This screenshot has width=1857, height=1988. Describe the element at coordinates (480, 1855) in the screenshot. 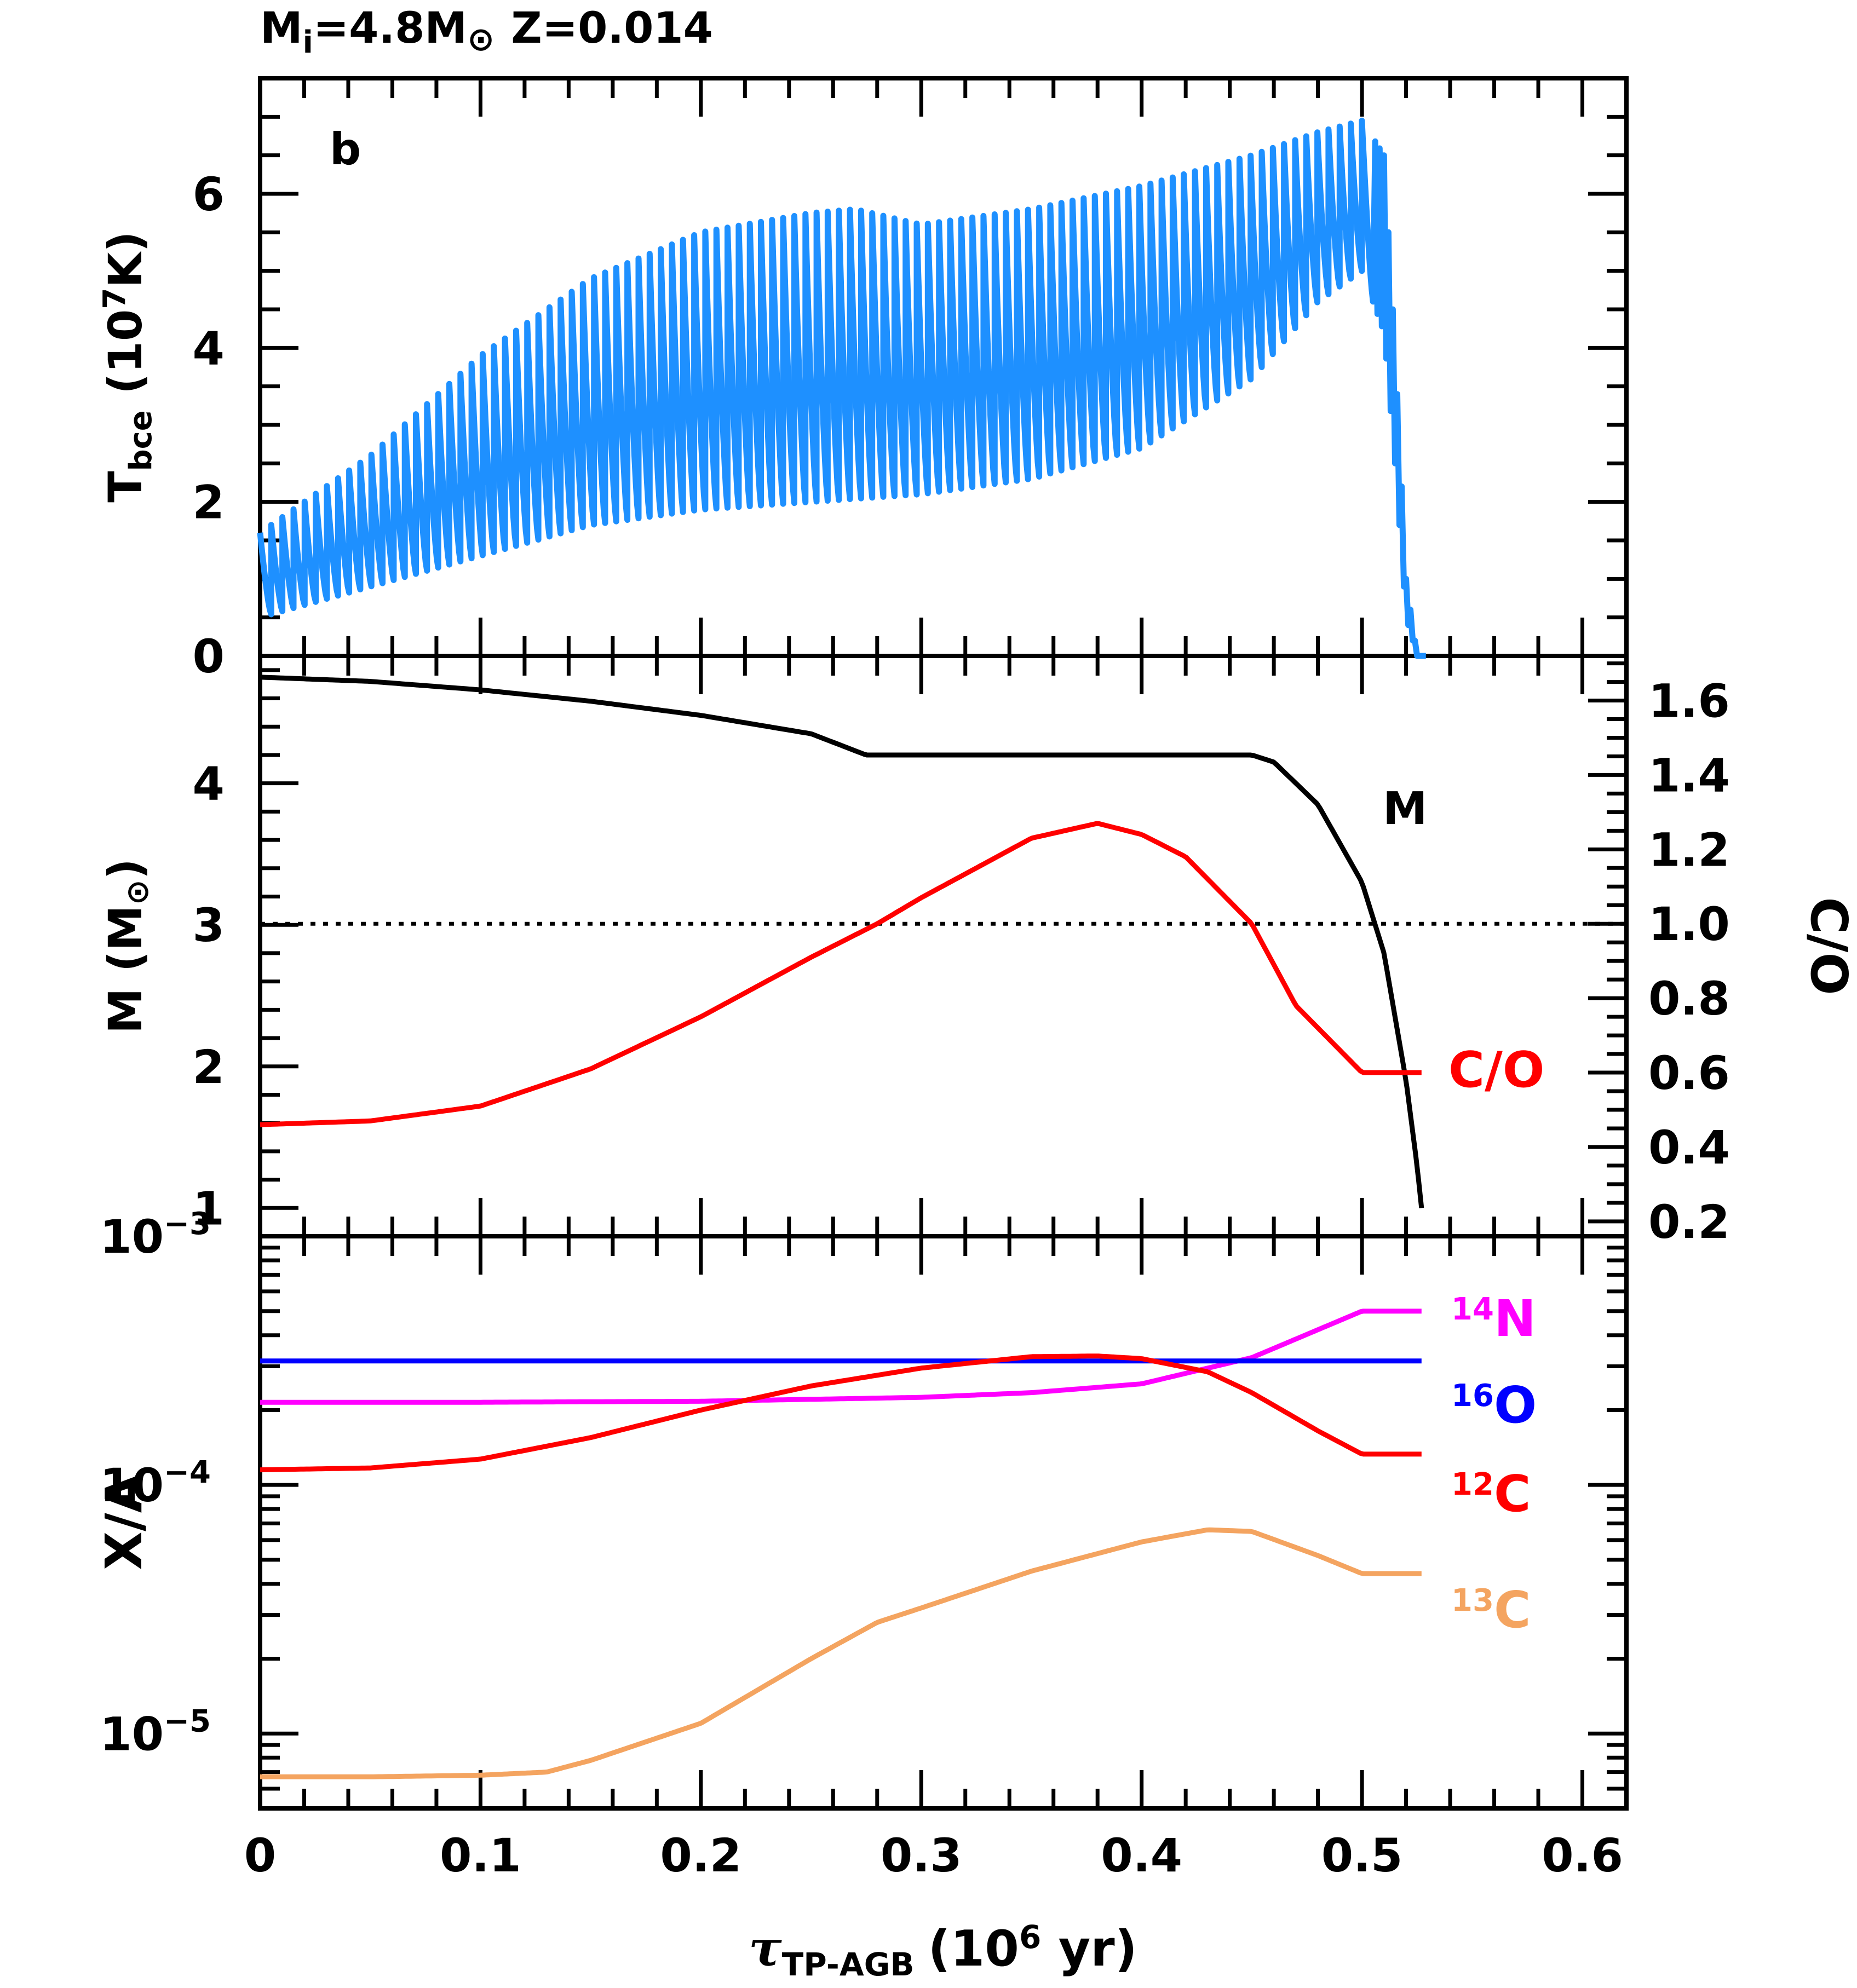

I see `x-tick-label: 0.1` at that location.